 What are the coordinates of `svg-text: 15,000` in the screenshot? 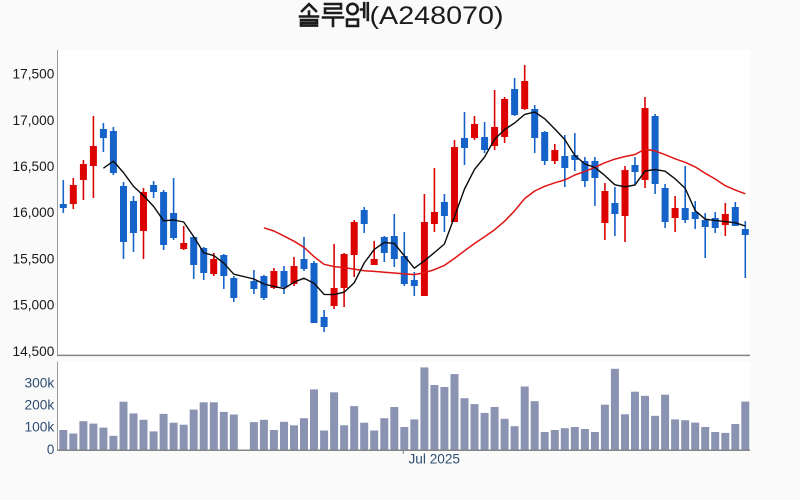 It's located at (34, 305).